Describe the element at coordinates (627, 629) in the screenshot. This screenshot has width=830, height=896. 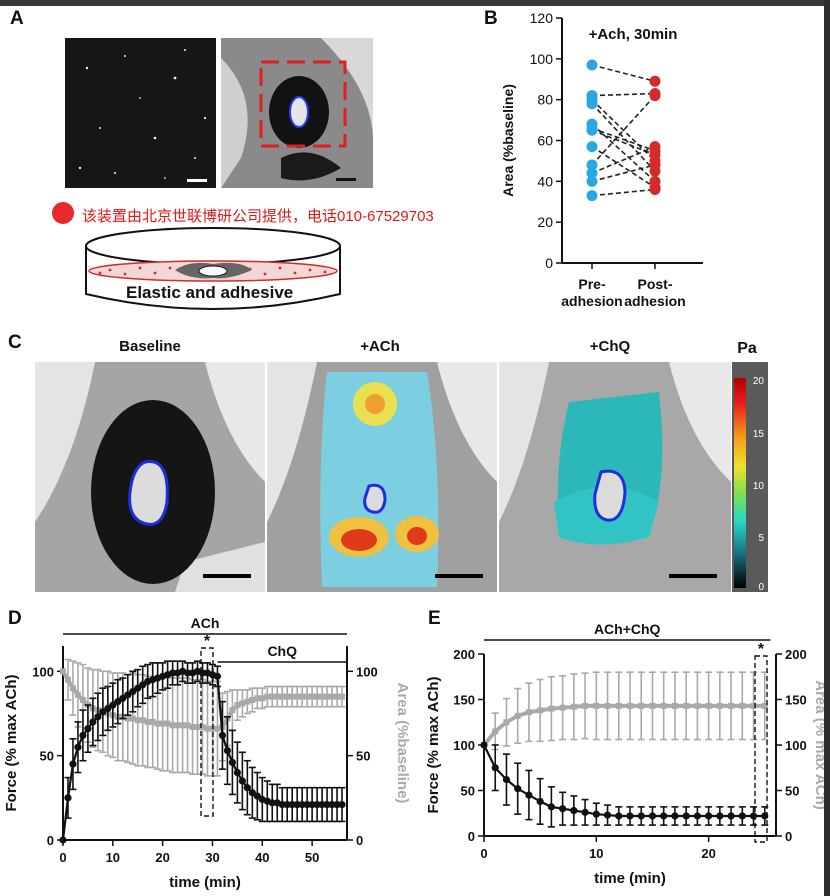
I see `treatment-label: ACh+ChQ` at that location.